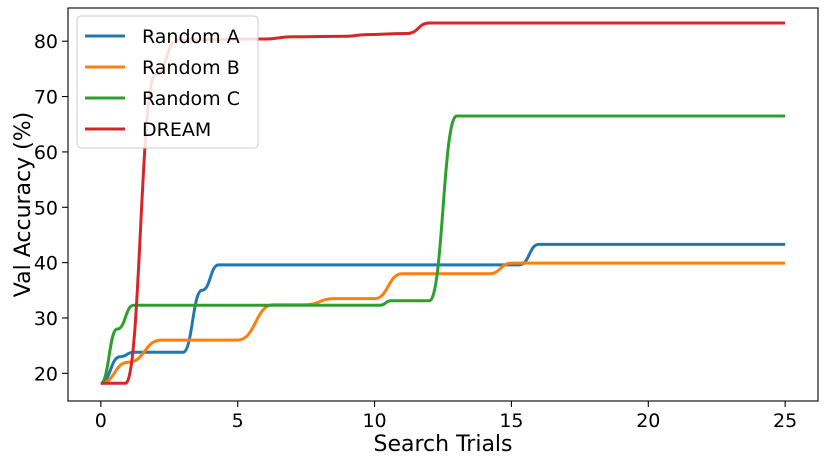 The height and width of the screenshot is (457, 830). Describe the element at coordinates (511, 421) in the screenshot. I see `x-tick-label: 15` at that location.